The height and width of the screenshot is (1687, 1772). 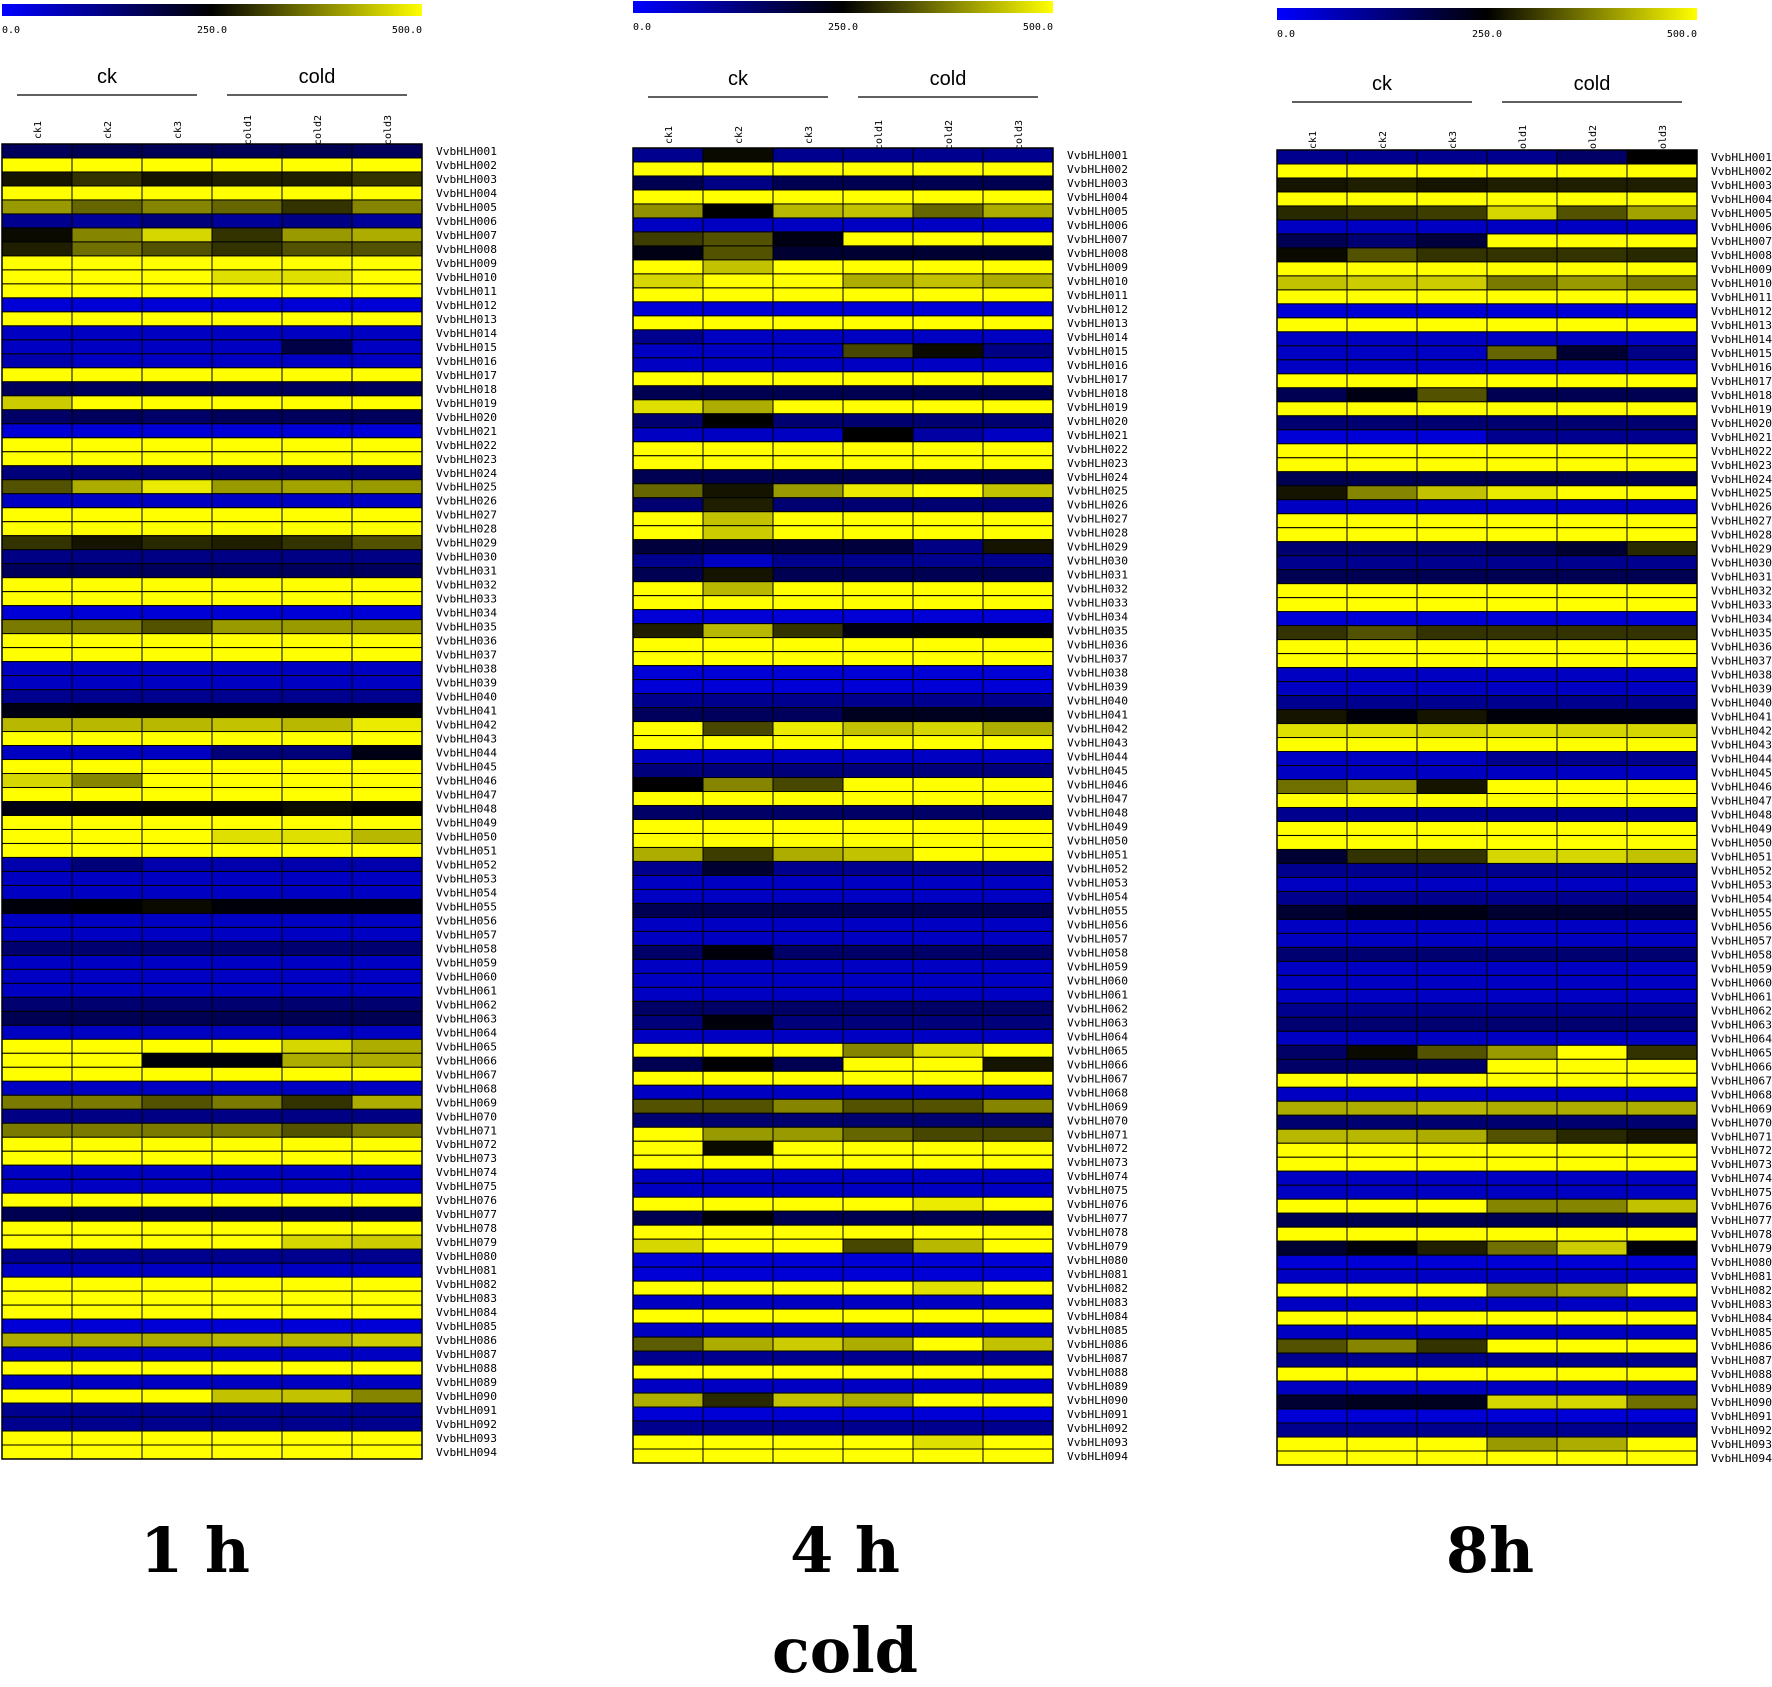 I want to click on row-label: VvbHLH006, so click(x=466, y=222).